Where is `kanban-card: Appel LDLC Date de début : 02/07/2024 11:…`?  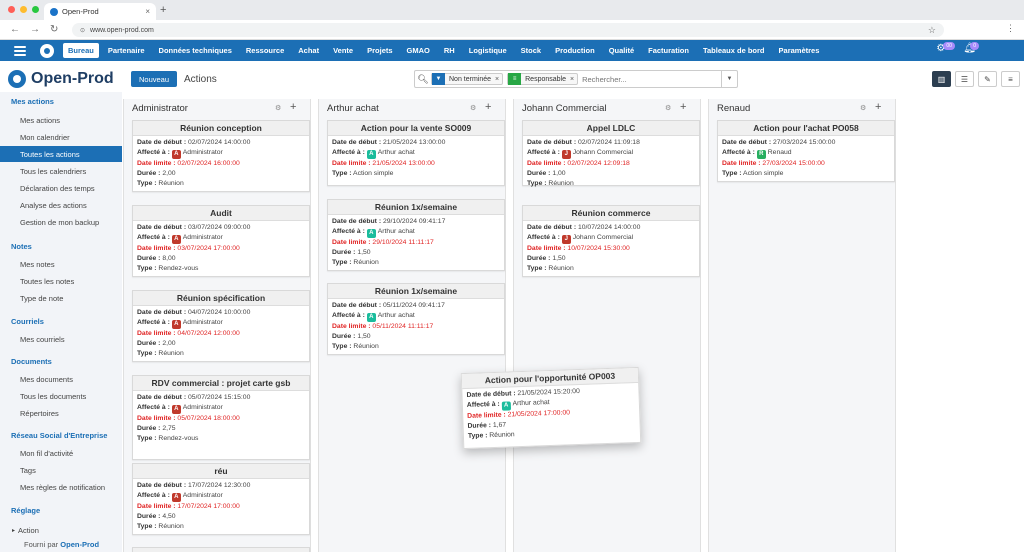 kanban-card: Appel LDLC Date de début : 02/07/2024 11:… is located at coordinates (611, 153).